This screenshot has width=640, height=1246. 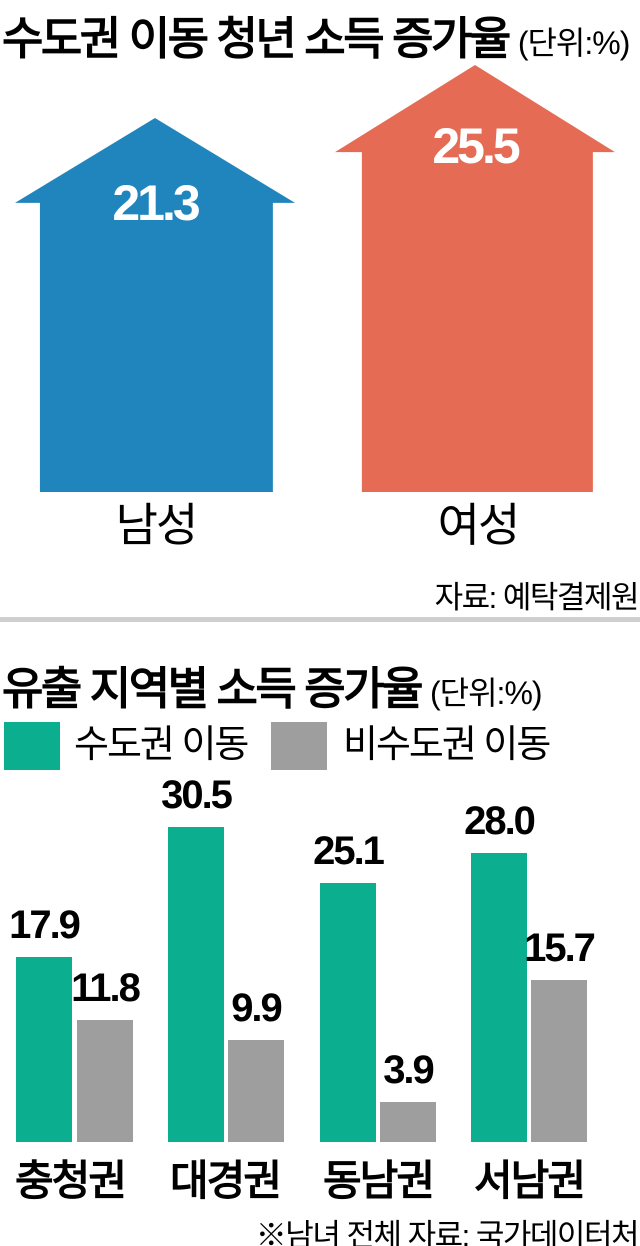 What do you see at coordinates (320, 619) in the screenshot?
I see `section-divider` at bounding box center [320, 619].